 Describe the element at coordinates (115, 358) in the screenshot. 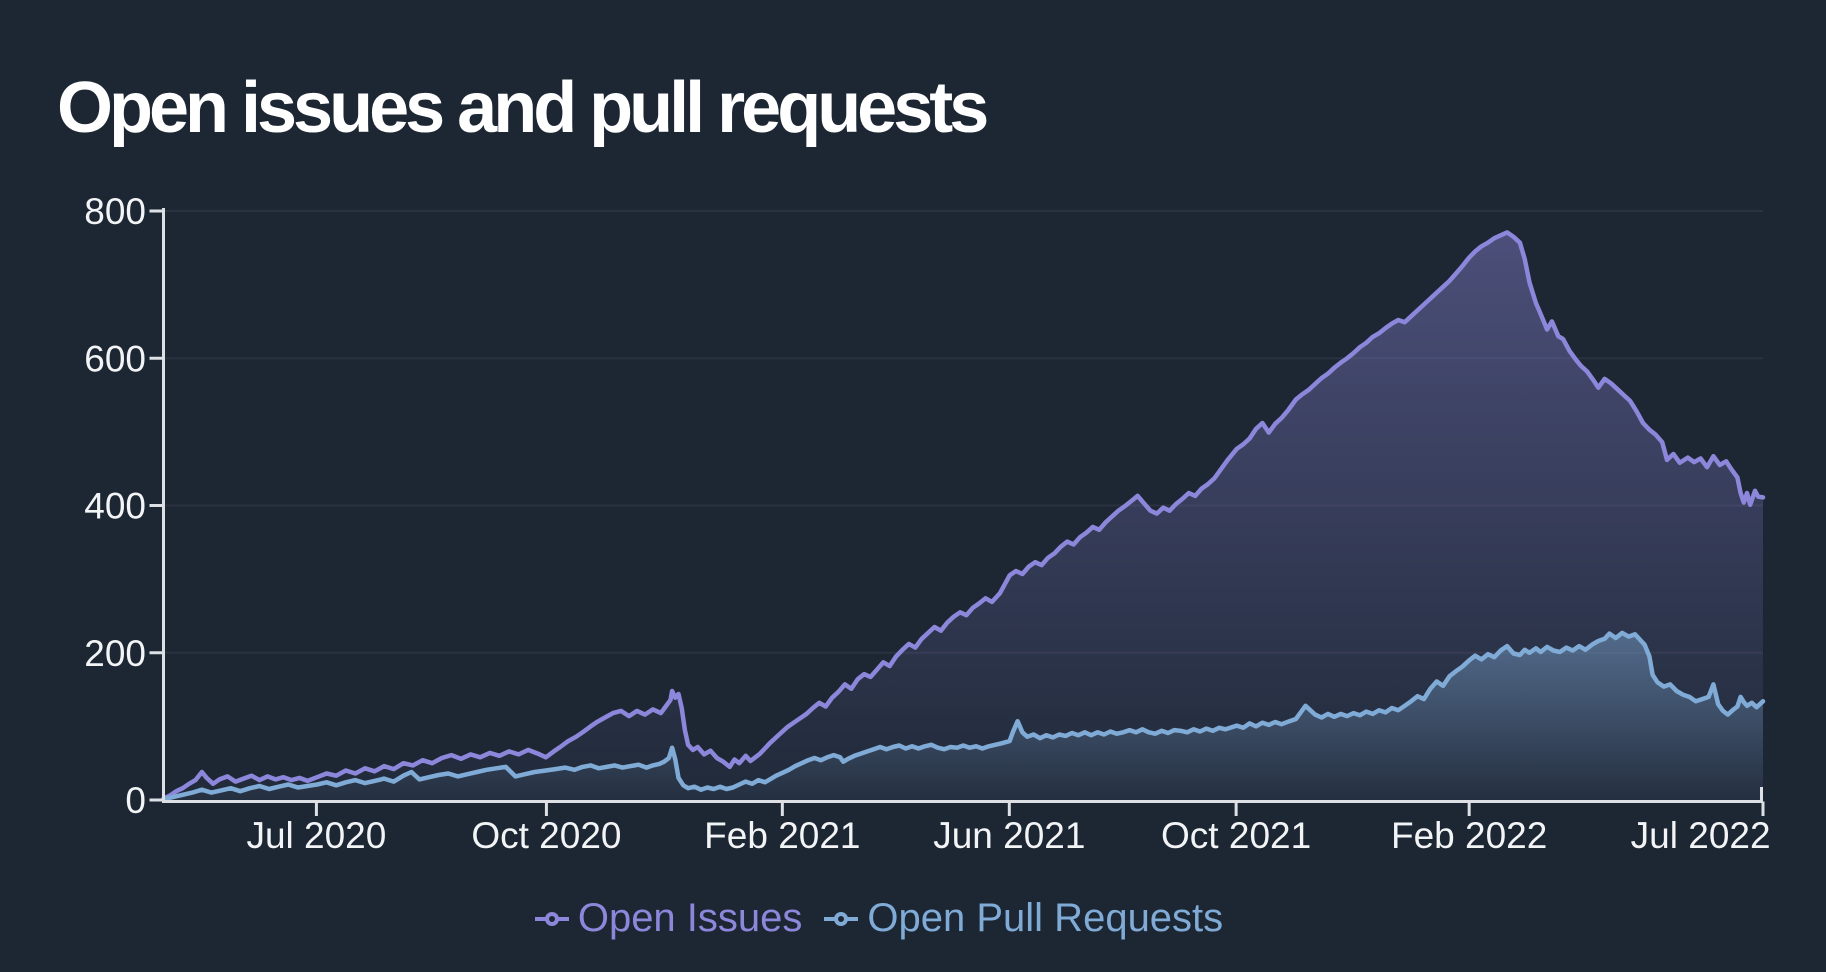

I see `y-tick-label-600: 600` at that location.